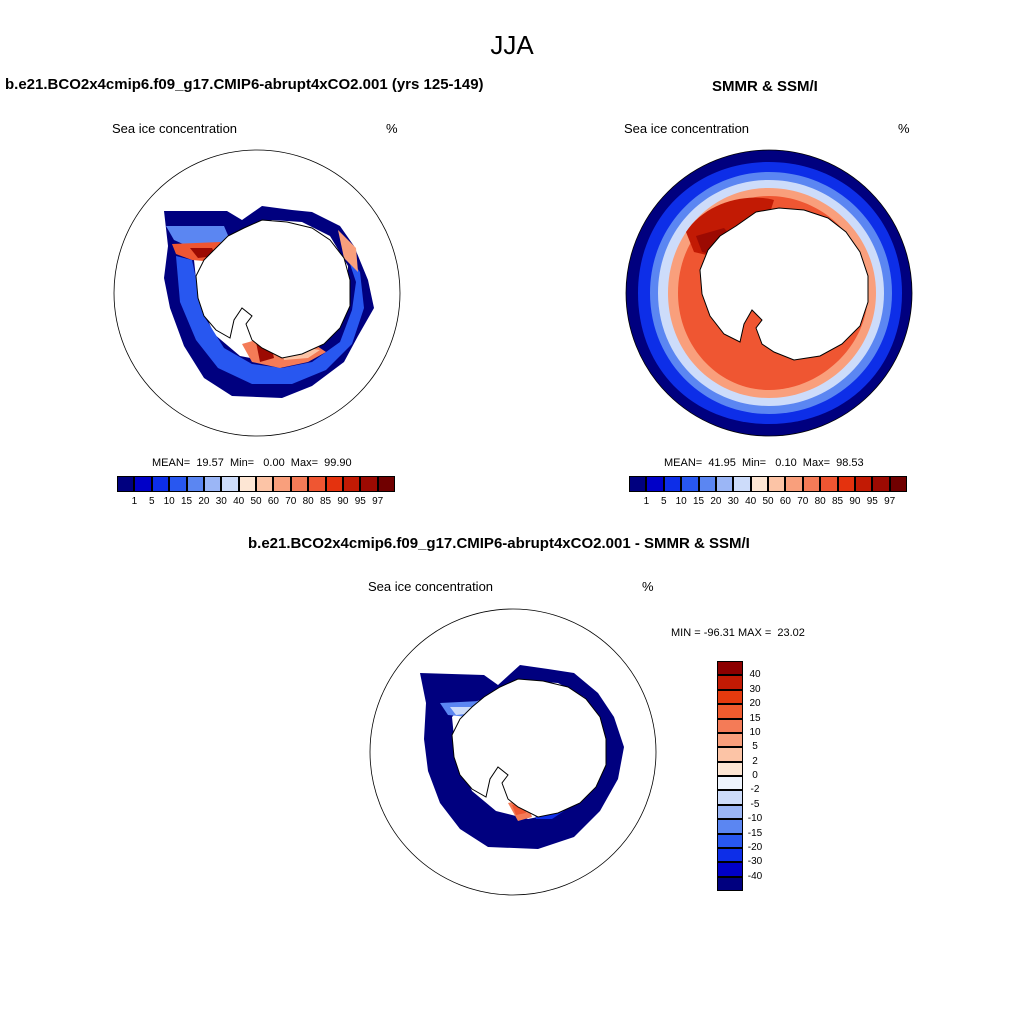 The width and height of the screenshot is (1024, 1024). Describe the element at coordinates (273, 501) in the screenshot. I see `colorbar-label: 60` at that location.